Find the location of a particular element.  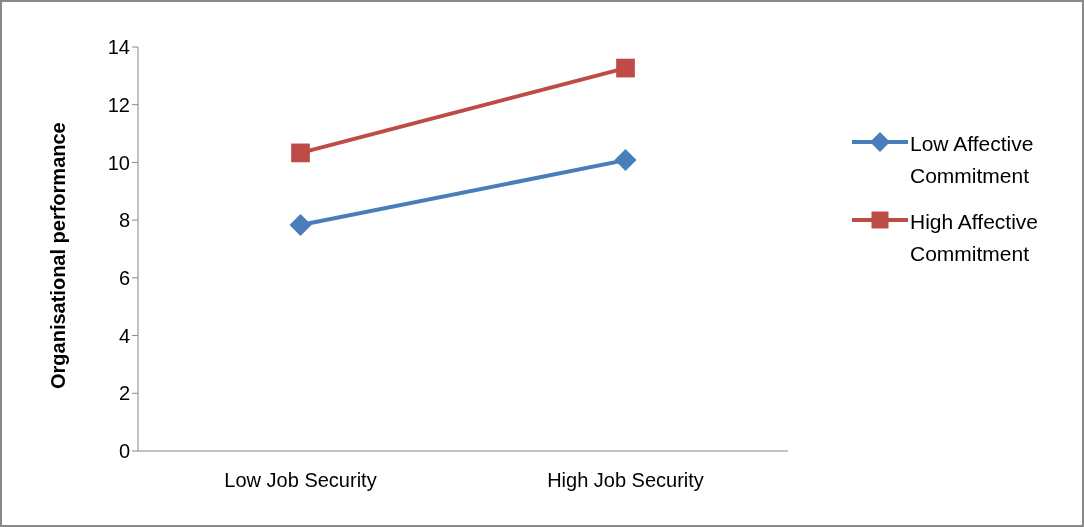

y-tick-label: 2 is located at coordinates (124, 393).